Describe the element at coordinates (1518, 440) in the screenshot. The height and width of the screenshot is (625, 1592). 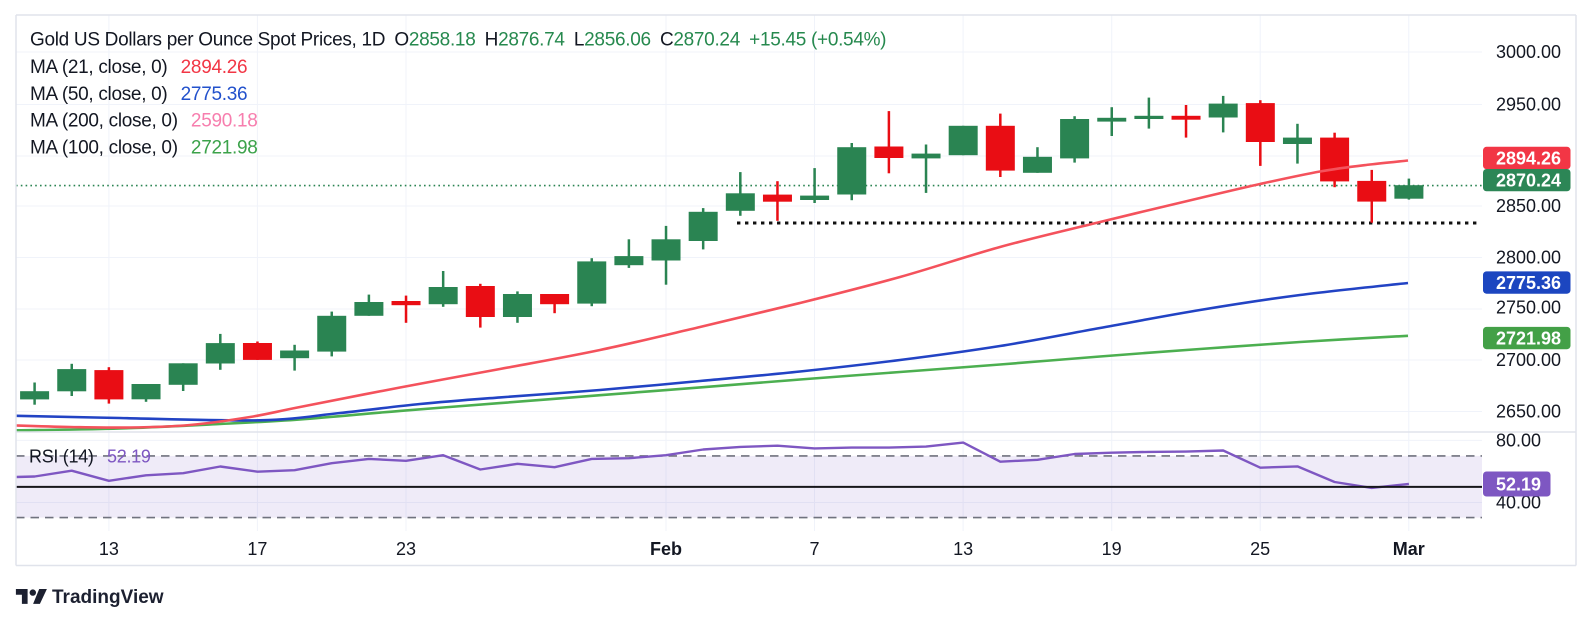
I see `svg-text: 80.00` at that location.